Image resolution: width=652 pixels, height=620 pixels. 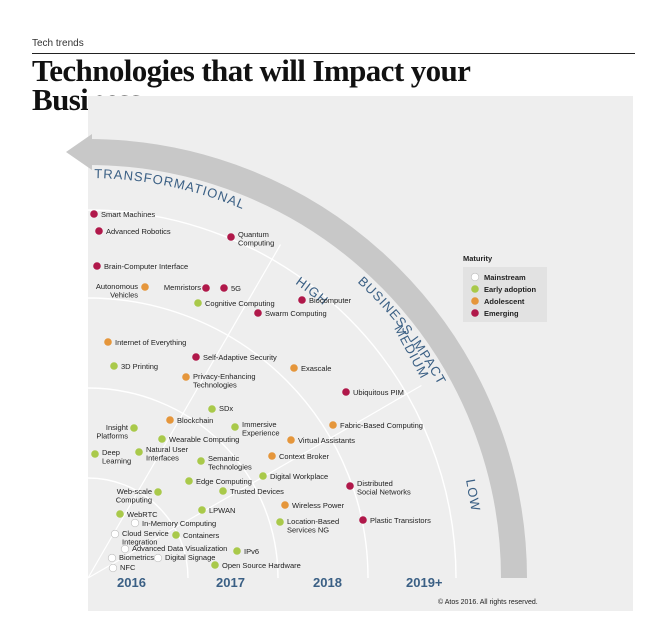 What do you see at coordinates (230, 463) in the screenshot?
I see `tech-label: Semantic Technologies` at bounding box center [230, 463].